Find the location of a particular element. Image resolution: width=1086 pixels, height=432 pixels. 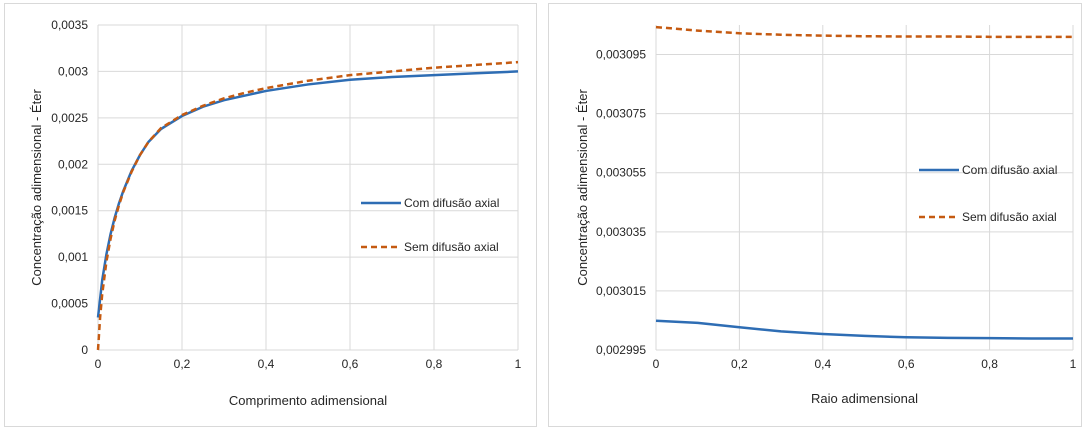

series-line-com-difusao-axial is located at coordinates (864, 329).